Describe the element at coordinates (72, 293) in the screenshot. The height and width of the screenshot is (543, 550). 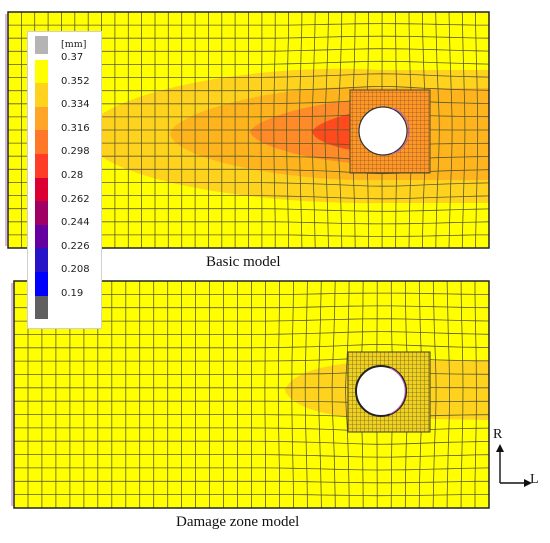
I see `legend-level-label: 0.19` at that location.